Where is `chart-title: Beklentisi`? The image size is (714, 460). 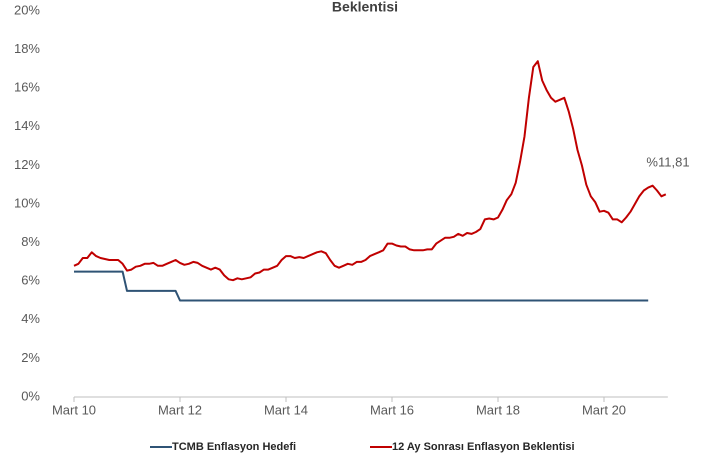 chart-title: Beklentisi is located at coordinates (365, 7).